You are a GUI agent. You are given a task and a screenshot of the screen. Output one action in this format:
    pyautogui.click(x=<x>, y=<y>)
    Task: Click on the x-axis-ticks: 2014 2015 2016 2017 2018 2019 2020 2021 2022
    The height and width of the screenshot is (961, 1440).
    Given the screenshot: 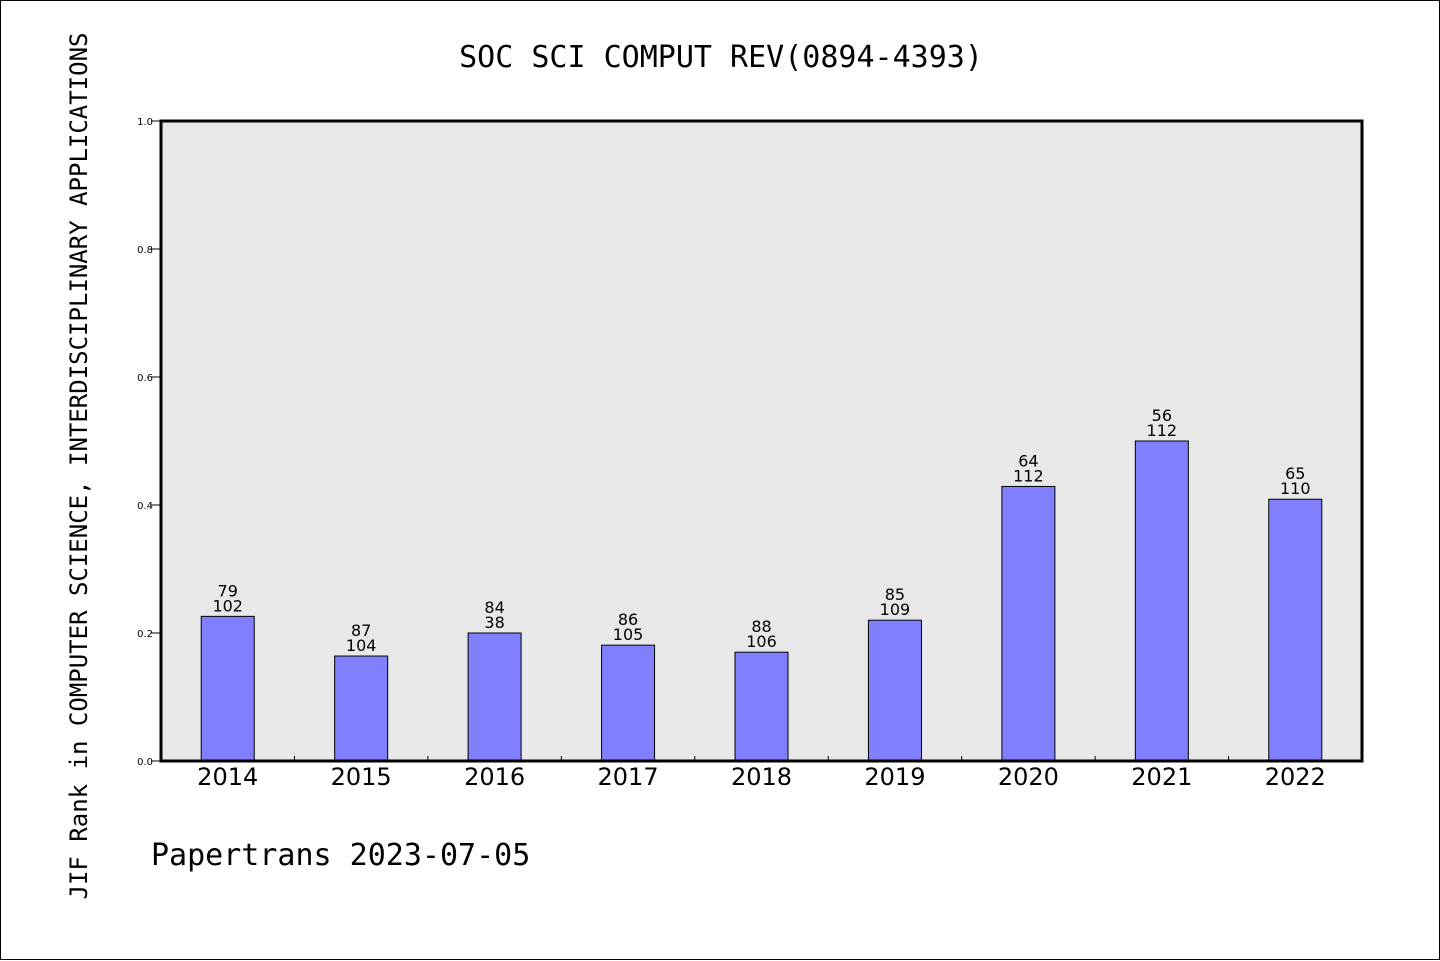 What is the action you would take?
    pyautogui.click(x=761, y=773)
    